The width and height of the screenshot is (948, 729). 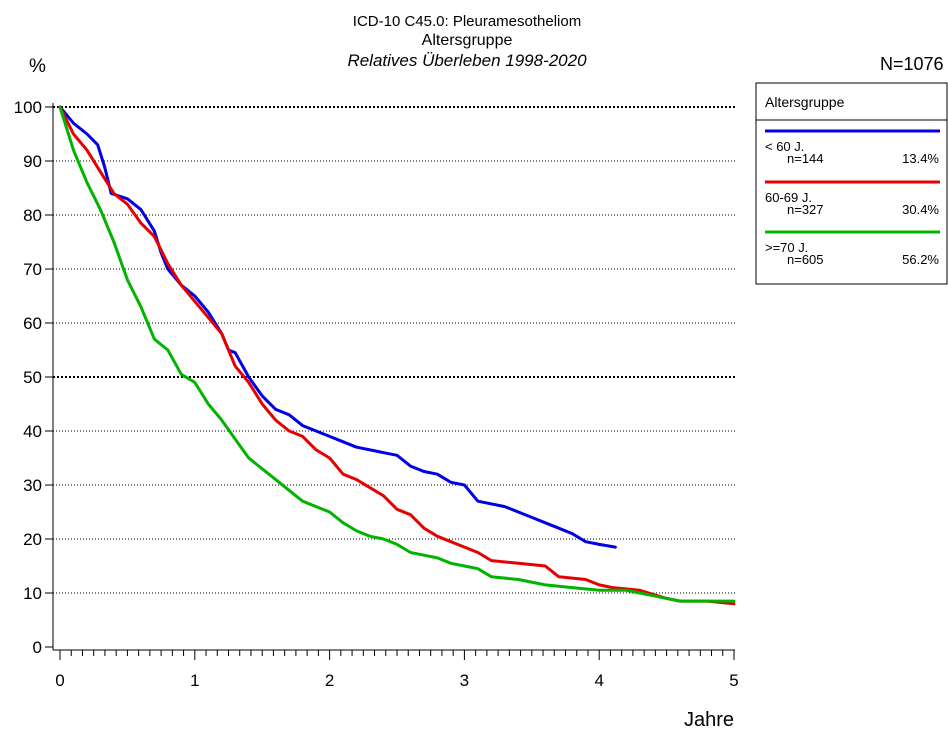 What do you see at coordinates (709, 719) in the screenshot?
I see `x-axis-label: Jahre` at bounding box center [709, 719].